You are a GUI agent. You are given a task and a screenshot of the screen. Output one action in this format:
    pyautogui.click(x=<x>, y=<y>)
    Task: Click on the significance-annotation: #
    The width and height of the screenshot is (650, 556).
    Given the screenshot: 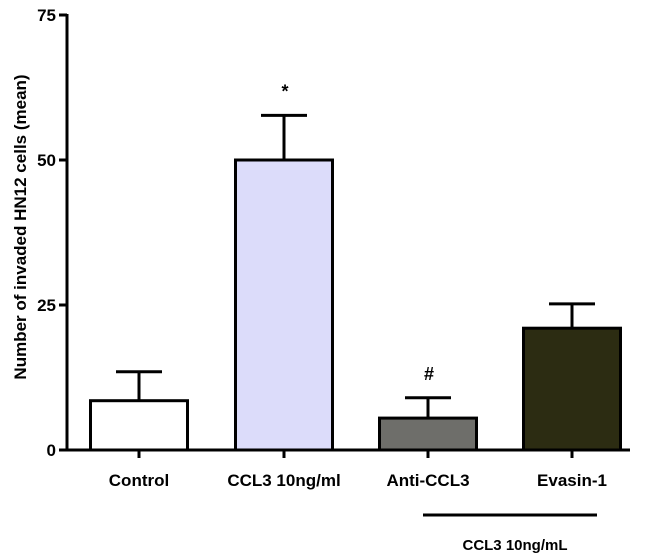 What is the action you would take?
    pyautogui.click(x=429, y=374)
    